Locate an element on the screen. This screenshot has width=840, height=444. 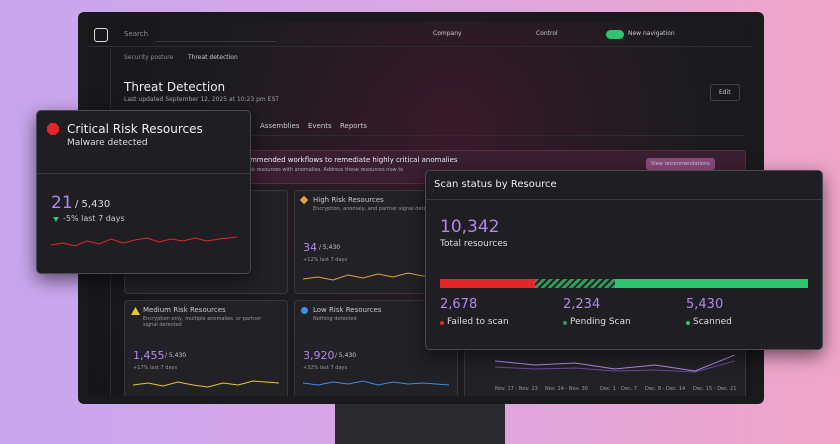
critical-subtitle: Malware detected is located at coordinates (107, 143).